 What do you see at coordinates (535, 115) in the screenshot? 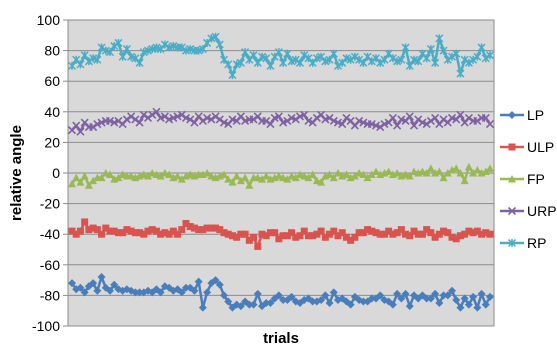
I see `legend-label-lp: LP` at bounding box center [535, 115].